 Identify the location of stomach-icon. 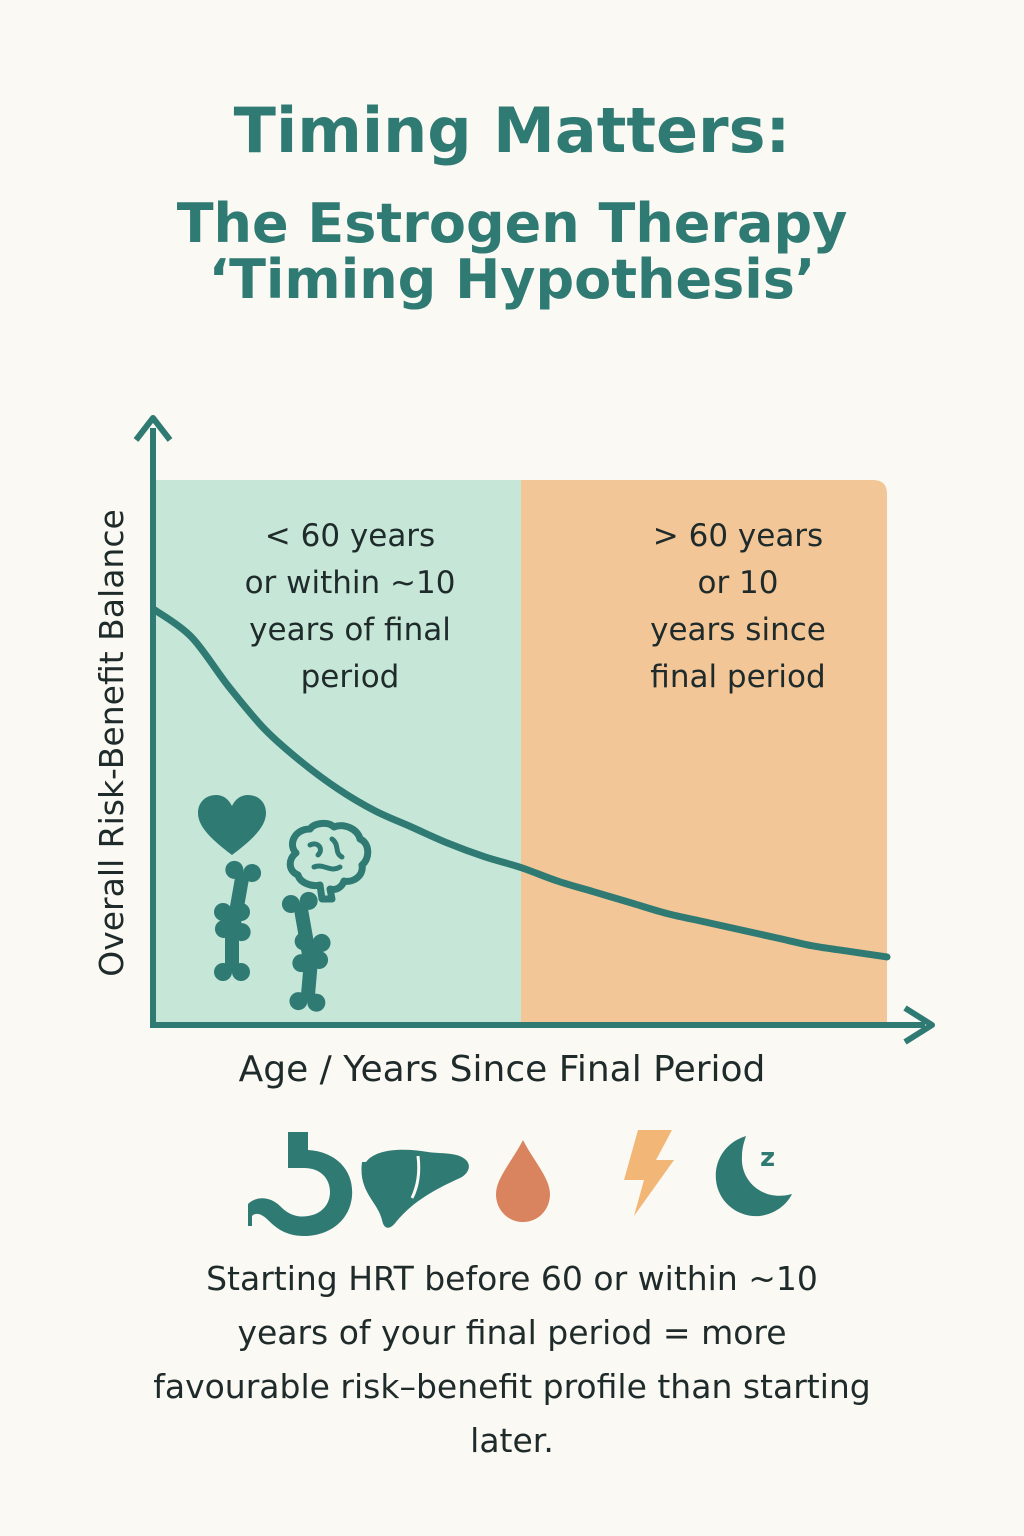
(300, 1184).